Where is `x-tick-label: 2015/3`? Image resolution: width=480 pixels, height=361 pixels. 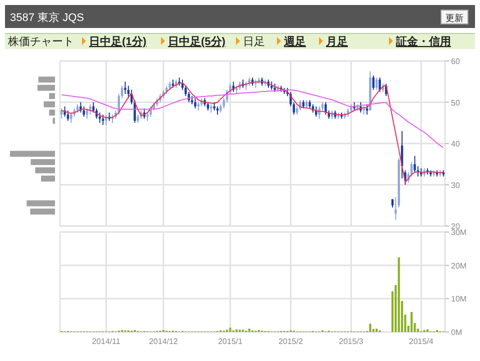 x-tick-label: 2015/3 is located at coordinates (351, 341).